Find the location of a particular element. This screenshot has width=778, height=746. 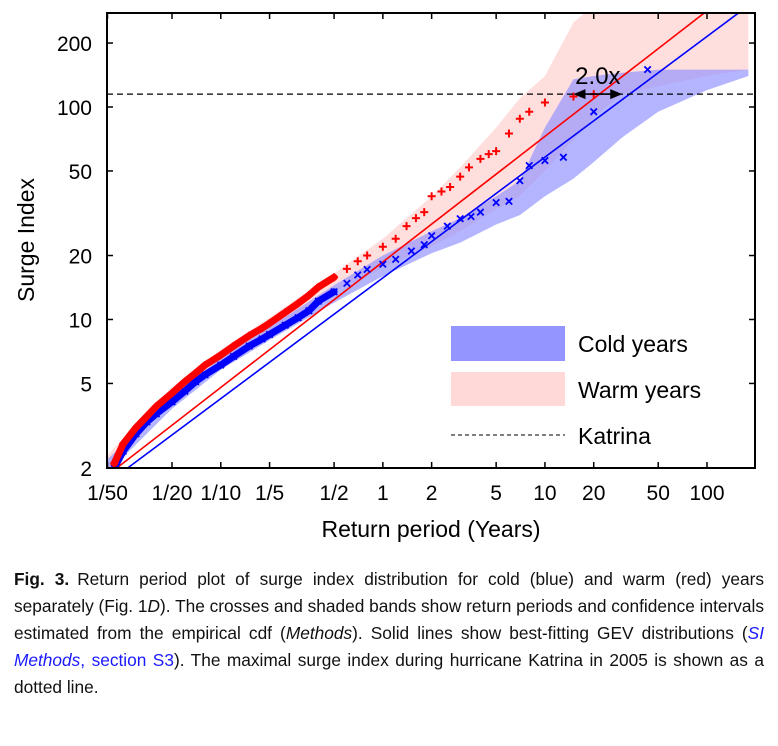

warm-dense-points-trace is located at coordinates (224, 370).